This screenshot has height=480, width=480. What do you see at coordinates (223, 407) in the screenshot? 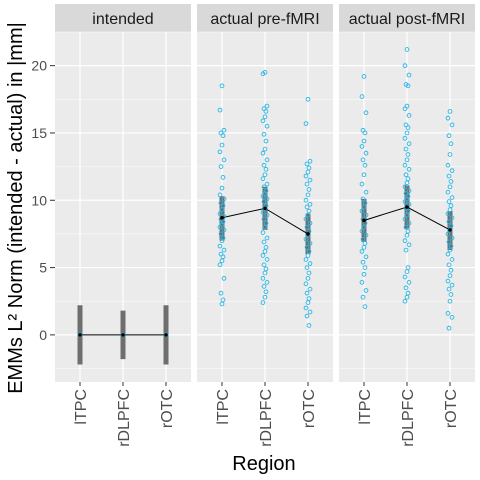
I see `x-tick-label: lTPC` at bounding box center [223, 407].